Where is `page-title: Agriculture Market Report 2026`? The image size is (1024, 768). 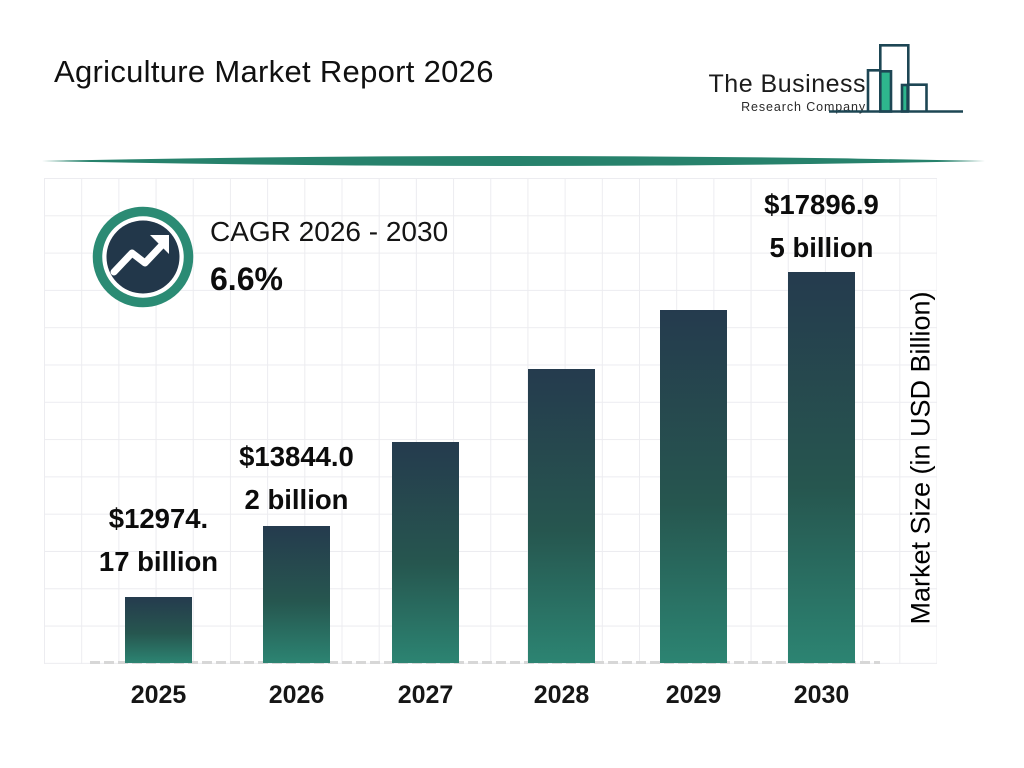 page-title: Agriculture Market Report 2026 is located at coordinates (274, 71).